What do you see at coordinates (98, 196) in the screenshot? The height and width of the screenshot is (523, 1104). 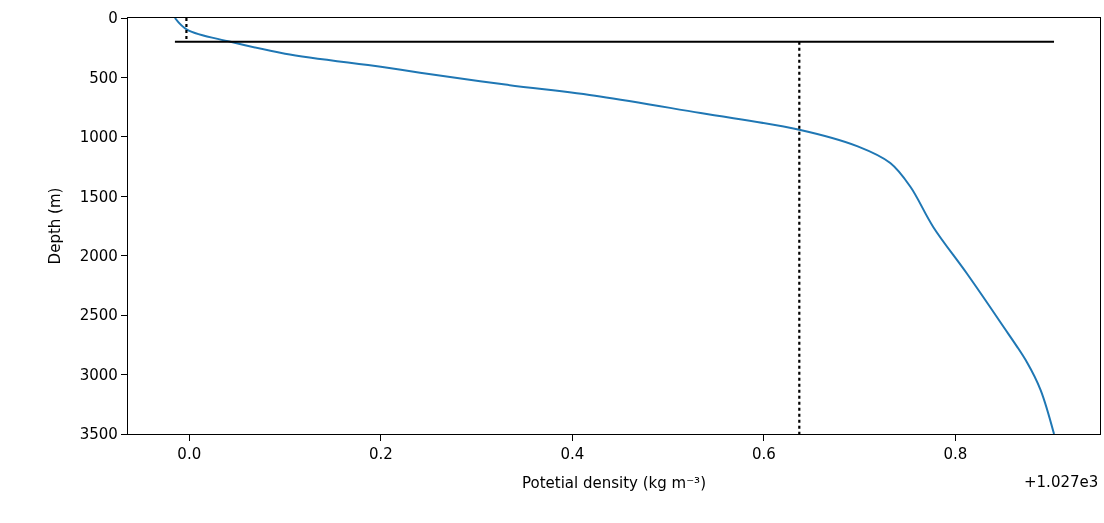 I see `y-tick-label: 1500` at bounding box center [98, 196].